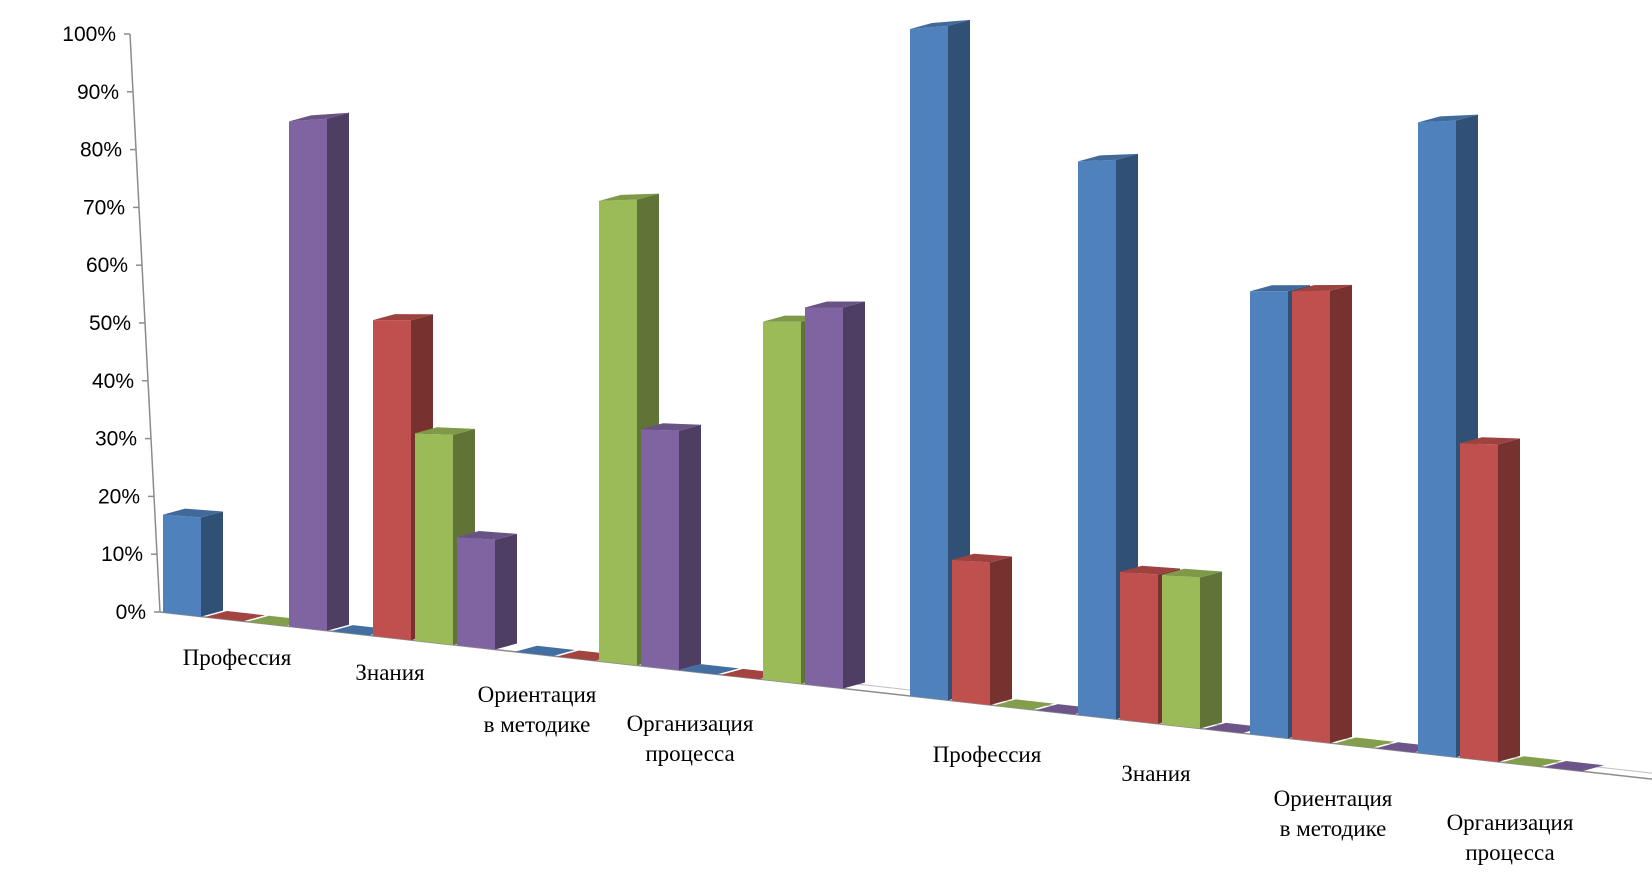 The height and width of the screenshot is (895, 1652). What do you see at coordinates (1322, 288) in the screenshot?
I see `bar-g2-c3-s2-top` at bounding box center [1322, 288].